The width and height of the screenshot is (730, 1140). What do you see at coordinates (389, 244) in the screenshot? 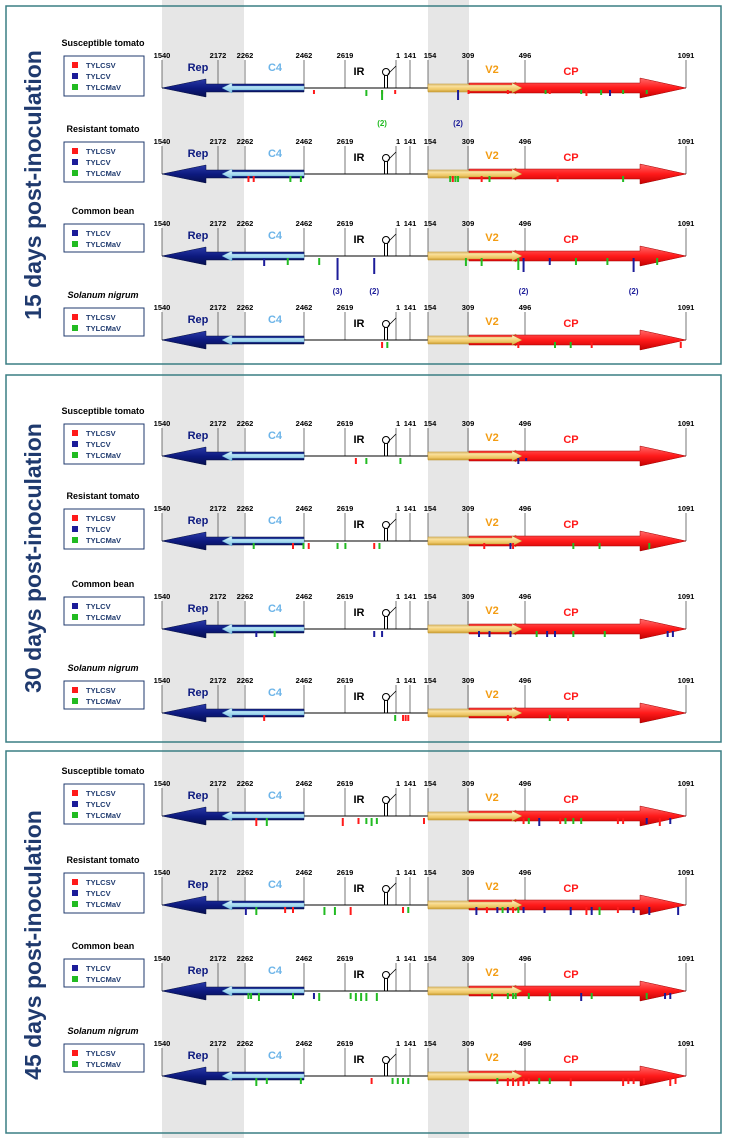
I see `stem-loop-icon` at bounding box center [389, 244].